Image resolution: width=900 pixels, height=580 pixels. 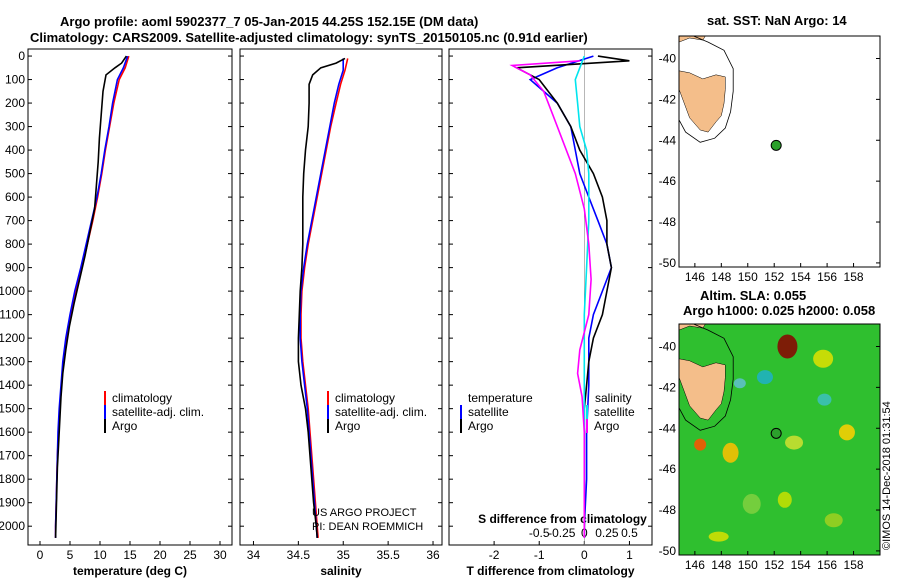 What do you see at coordinates (12, 526) in the screenshot?
I see `y-tick-label: 2000` at bounding box center [12, 526].